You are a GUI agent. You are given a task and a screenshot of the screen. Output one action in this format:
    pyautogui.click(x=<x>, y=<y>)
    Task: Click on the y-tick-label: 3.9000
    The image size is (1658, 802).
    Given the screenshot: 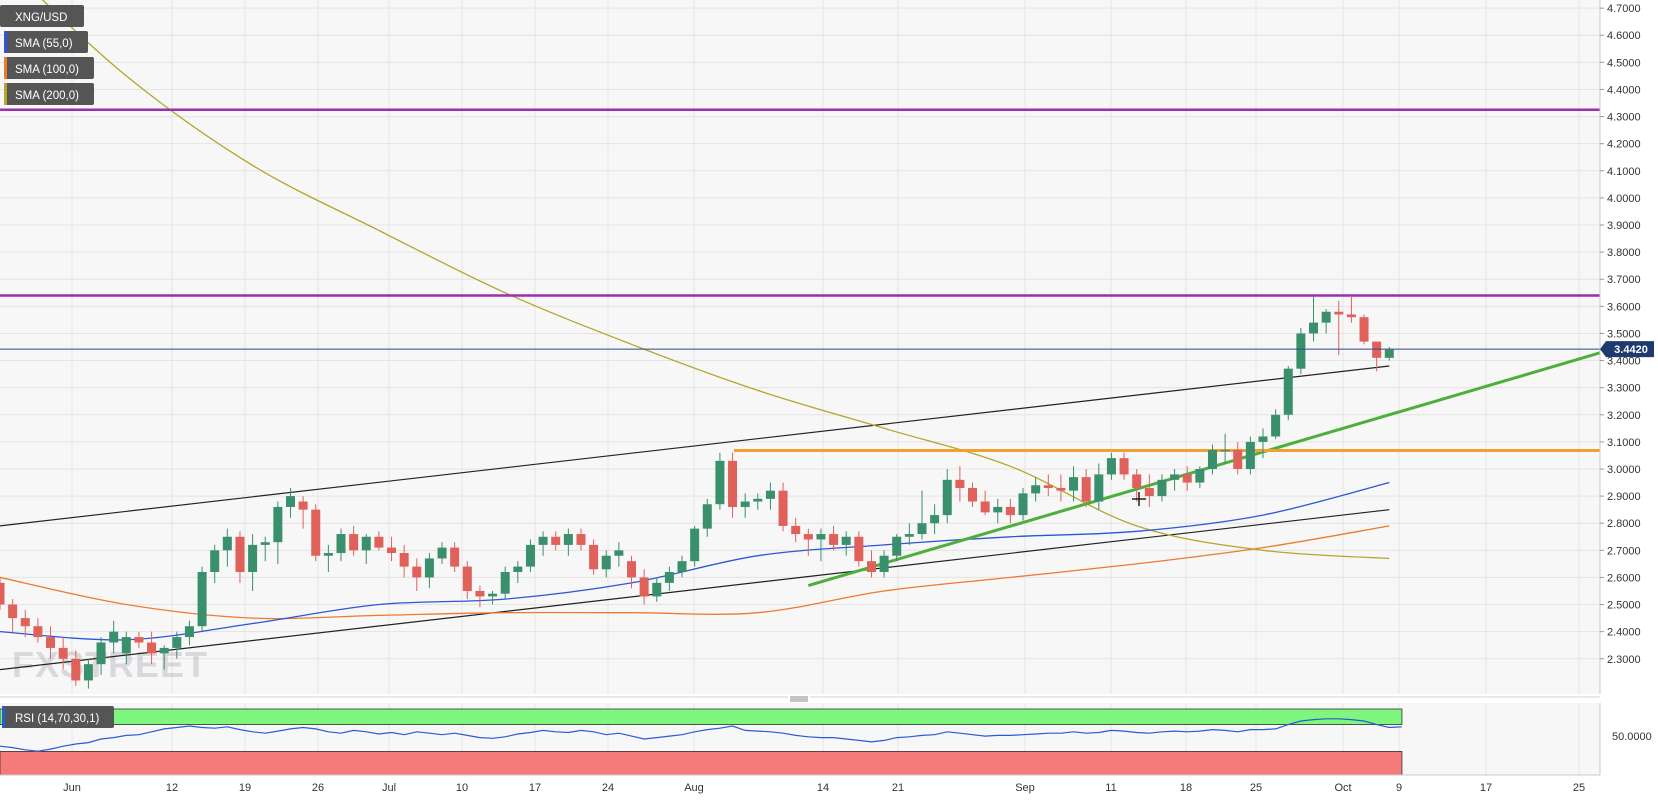 What is the action you would take?
    pyautogui.click(x=1624, y=226)
    